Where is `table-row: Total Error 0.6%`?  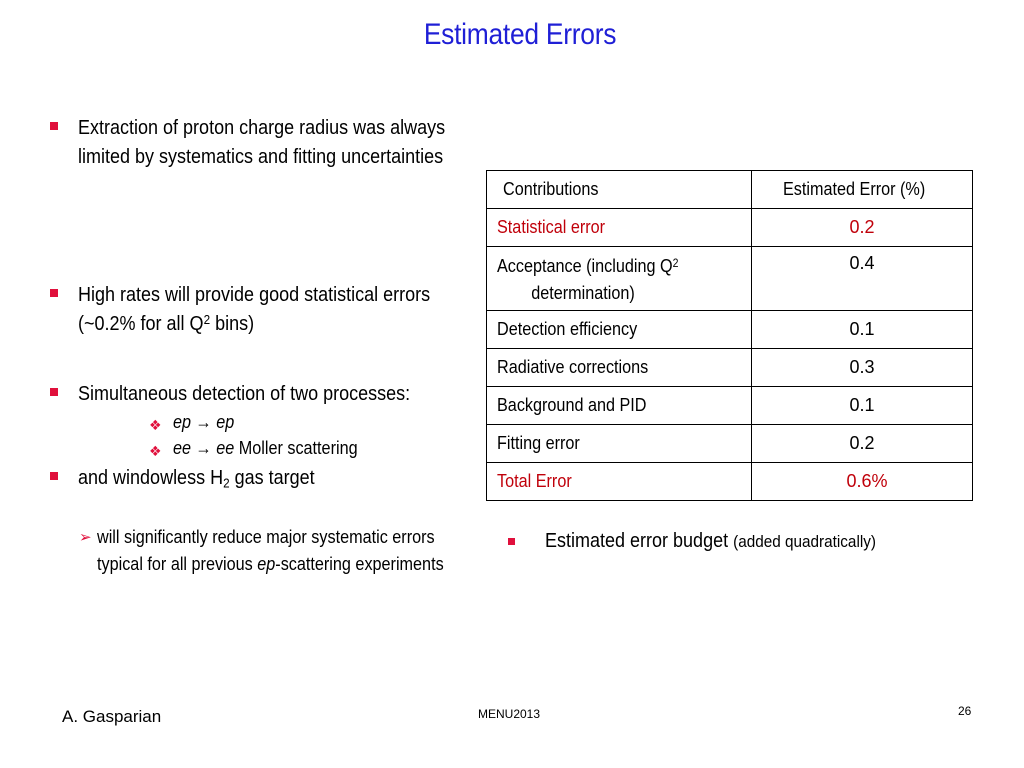
table-row: Total Error 0.6% is located at coordinates (729, 481).